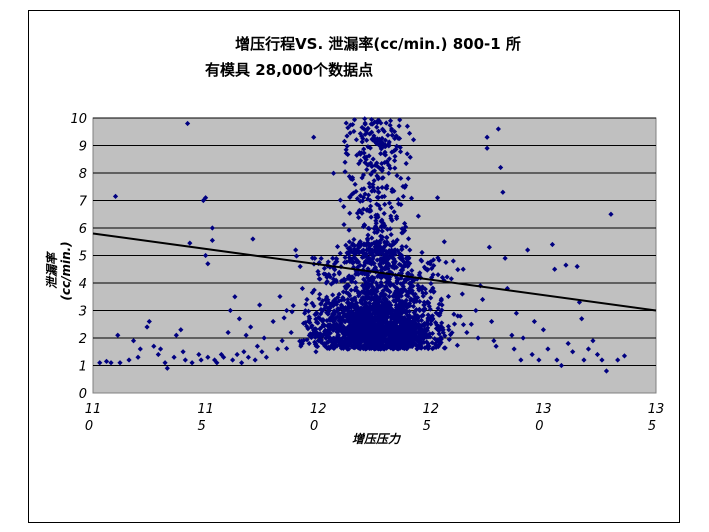 This screenshot has width=709, height=532. I want to click on y-axis-label-line-1: 泄漏率, so click(52, 270).